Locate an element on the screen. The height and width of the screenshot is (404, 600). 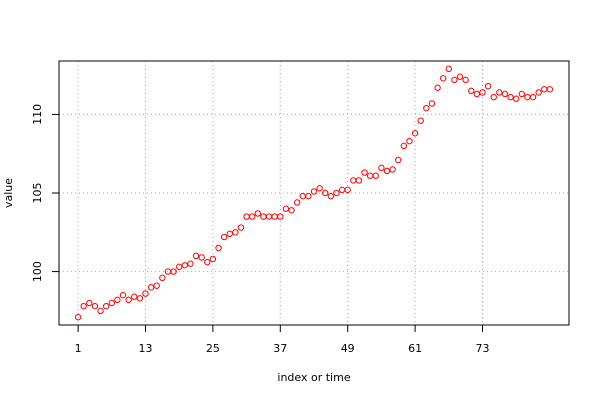
y-tick-label: 110 is located at coordinates (37, 114).